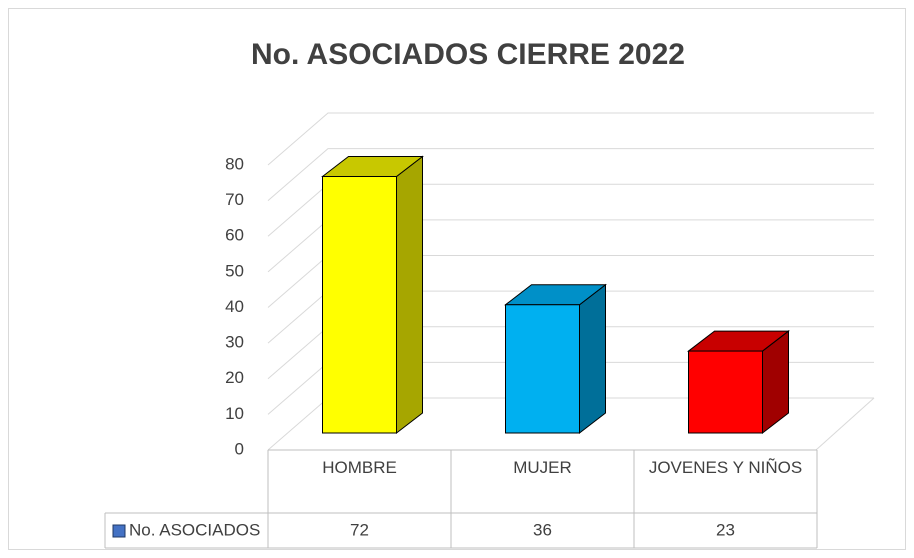 This screenshot has height=558, width=914. I want to click on y-tick-label: 50, so click(234, 270).